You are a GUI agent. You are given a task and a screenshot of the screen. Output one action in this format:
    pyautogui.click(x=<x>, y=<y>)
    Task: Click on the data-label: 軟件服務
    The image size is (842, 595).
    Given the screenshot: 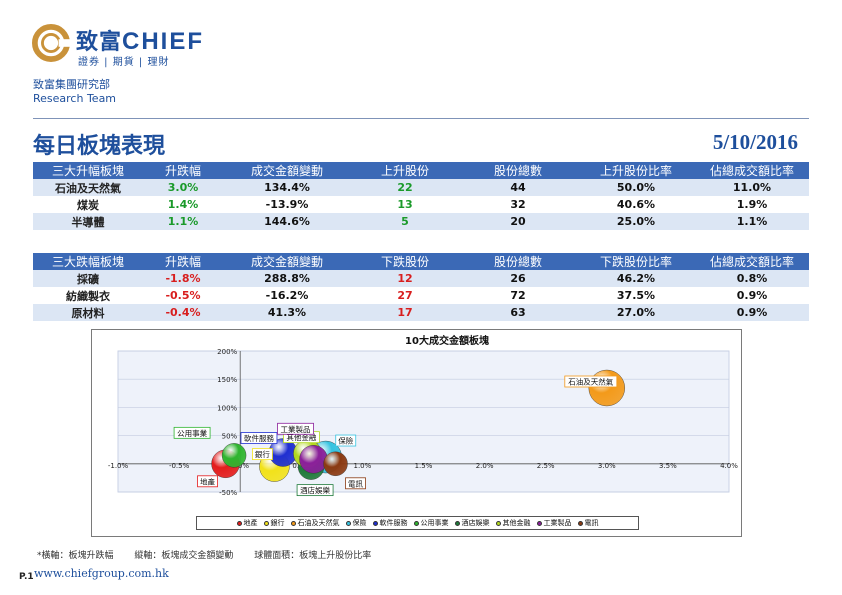 What is the action you would take?
    pyautogui.click(x=259, y=438)
    